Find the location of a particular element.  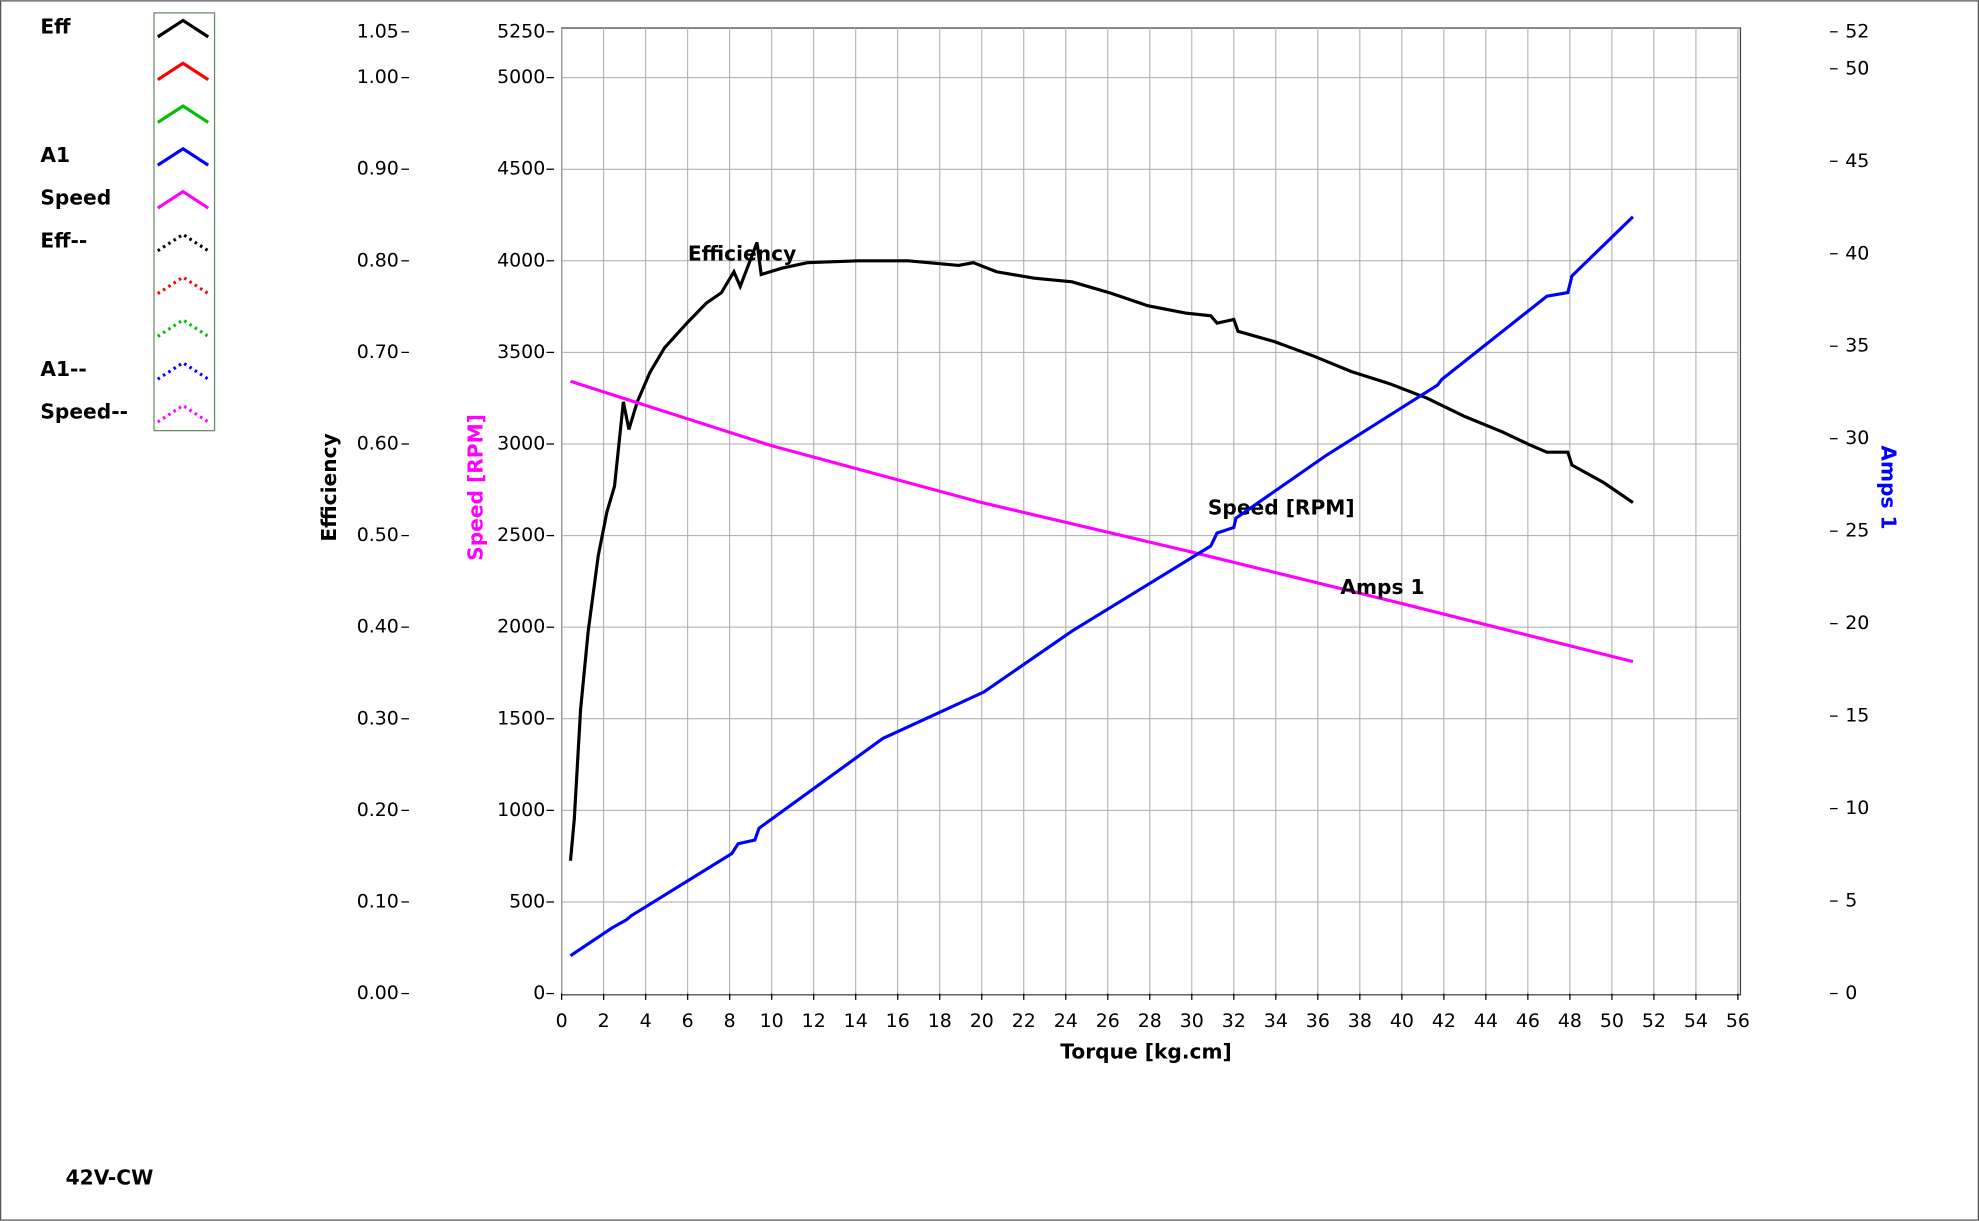

legend-label: Eff is located at coordinates (55, 27).